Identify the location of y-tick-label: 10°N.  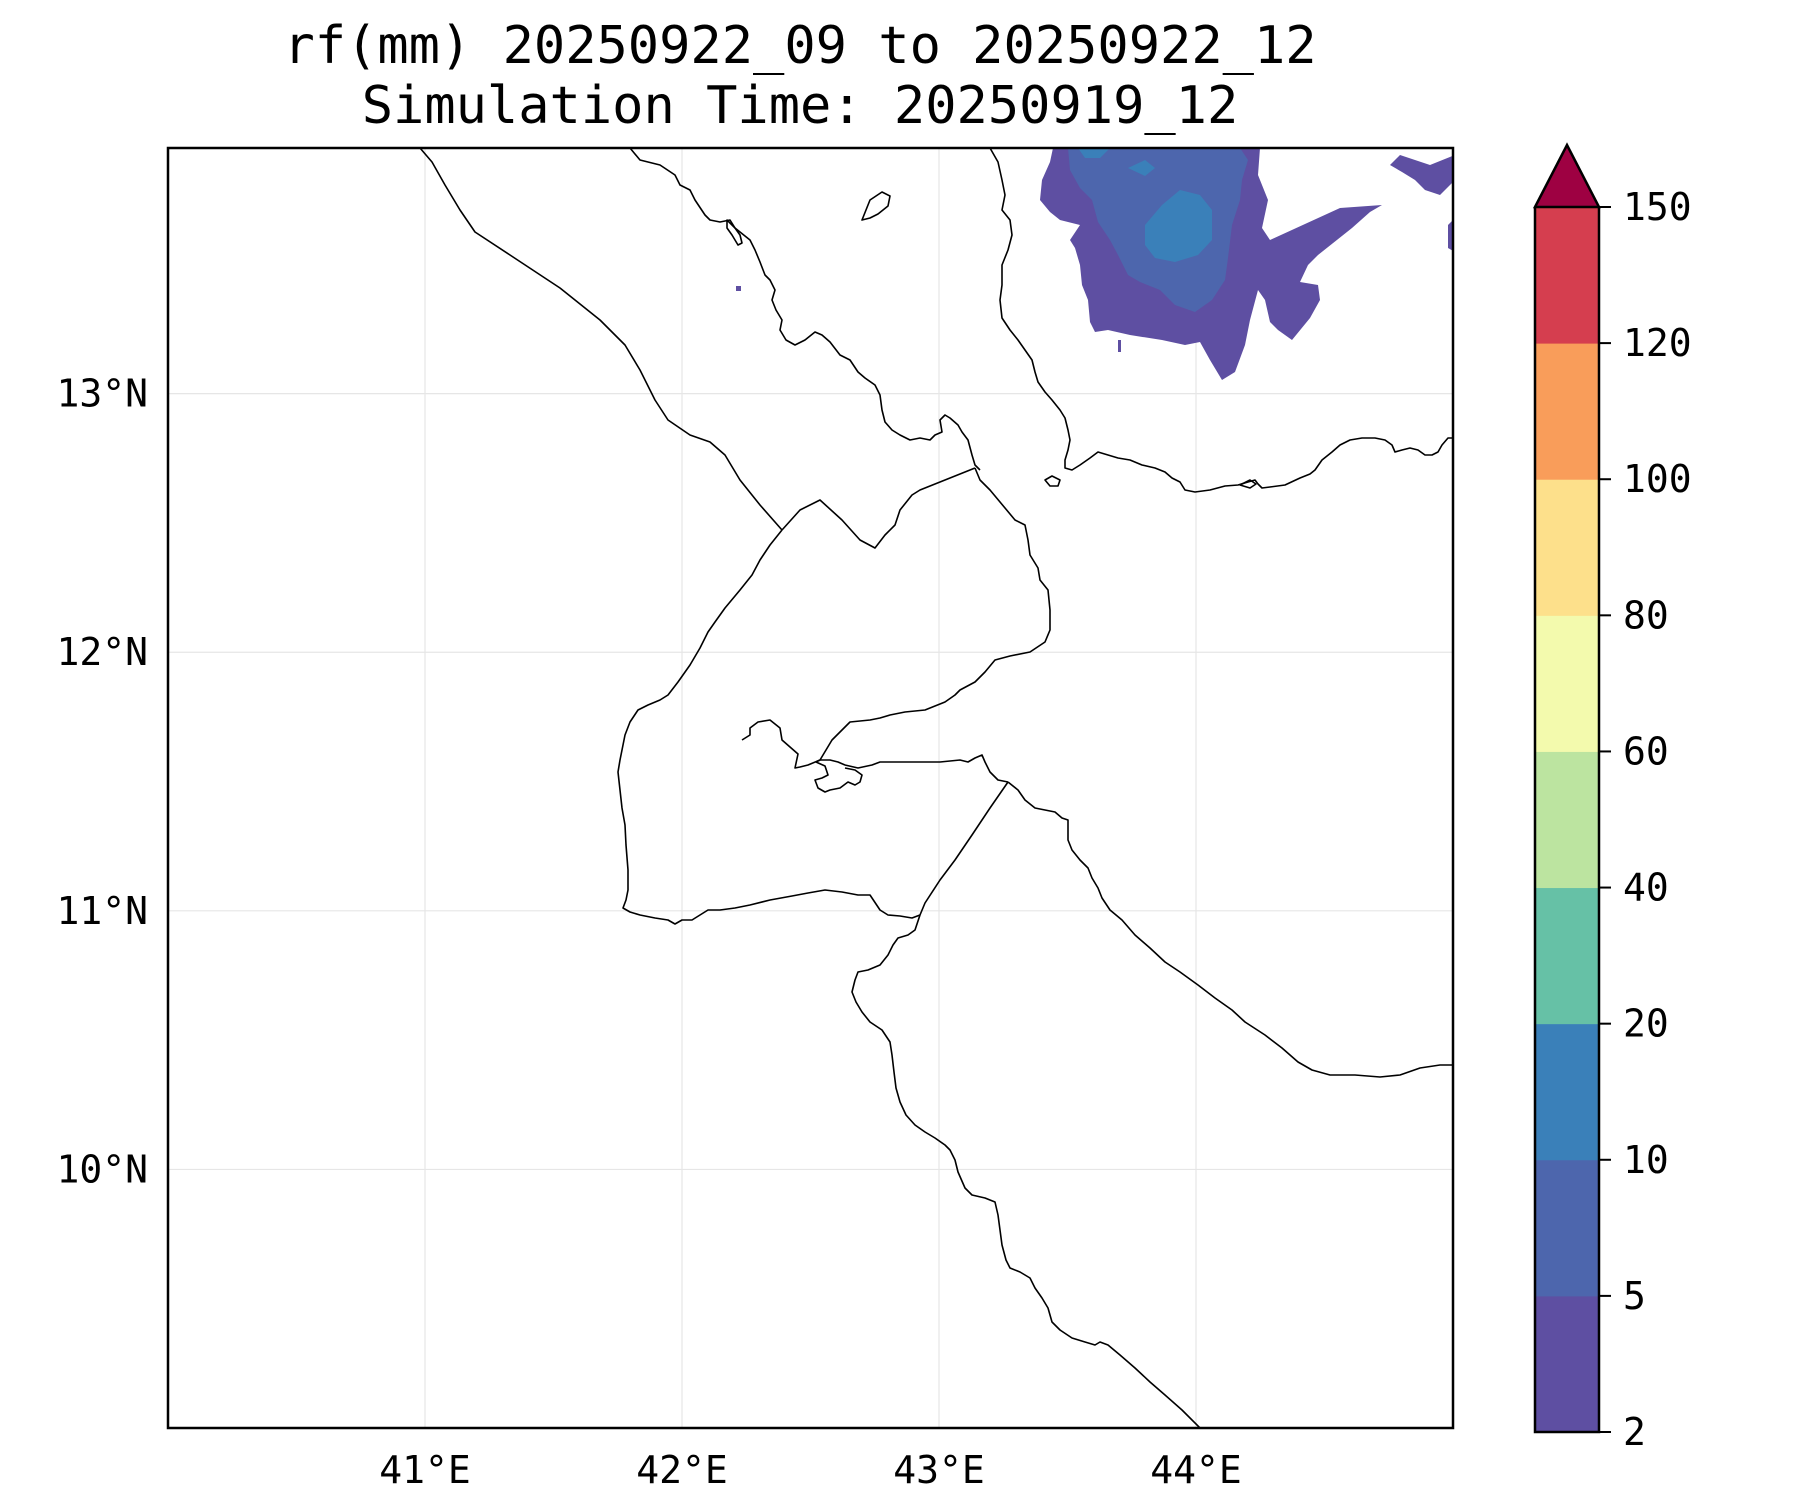
(102, 1169).